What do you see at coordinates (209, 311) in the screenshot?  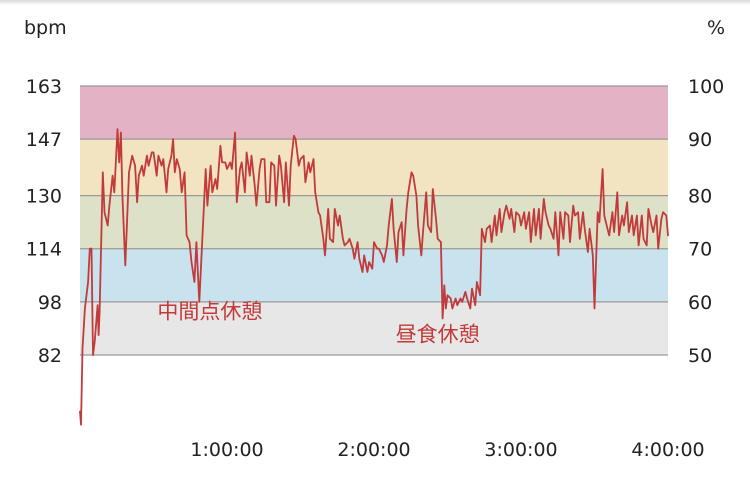 I see `annotation-label: 中間点休憩` at bounding box center [209, 311].